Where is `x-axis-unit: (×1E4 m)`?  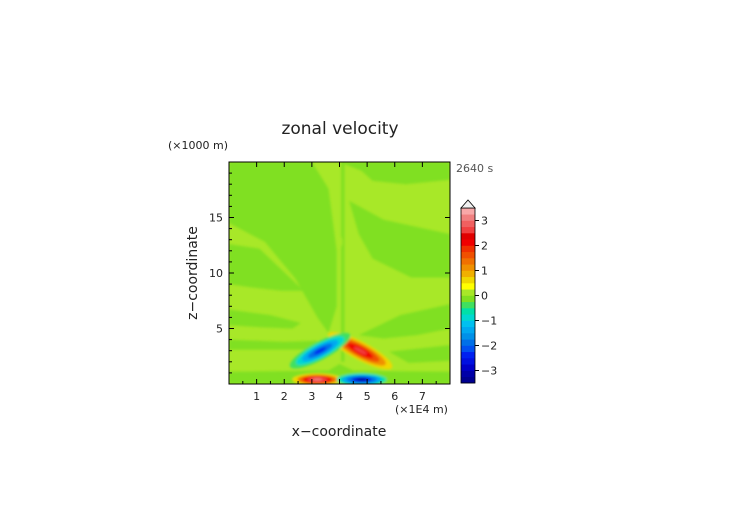
x-axis-unit: (×1E4 m) is located at coordinates (421, 409).